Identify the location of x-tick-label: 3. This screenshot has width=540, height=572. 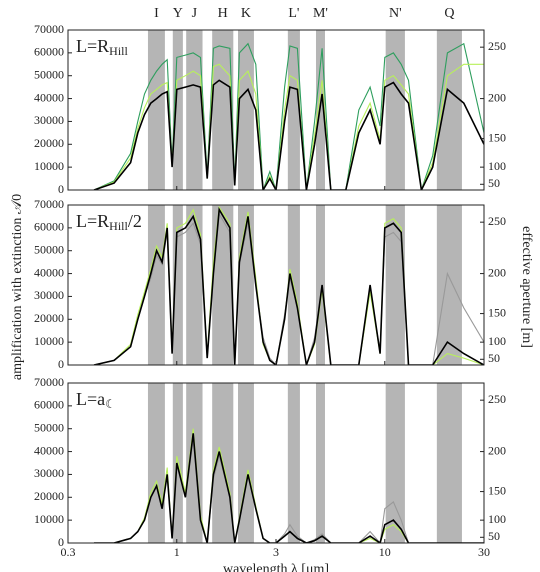
(276, 552).